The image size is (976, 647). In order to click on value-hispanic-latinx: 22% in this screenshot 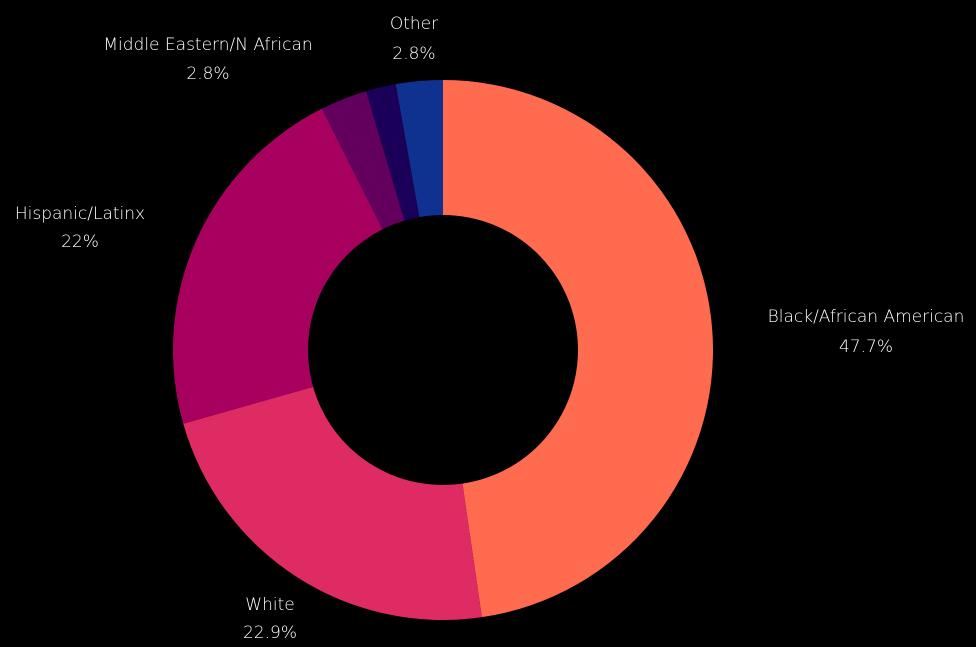, I will do `click(80, 242)`.